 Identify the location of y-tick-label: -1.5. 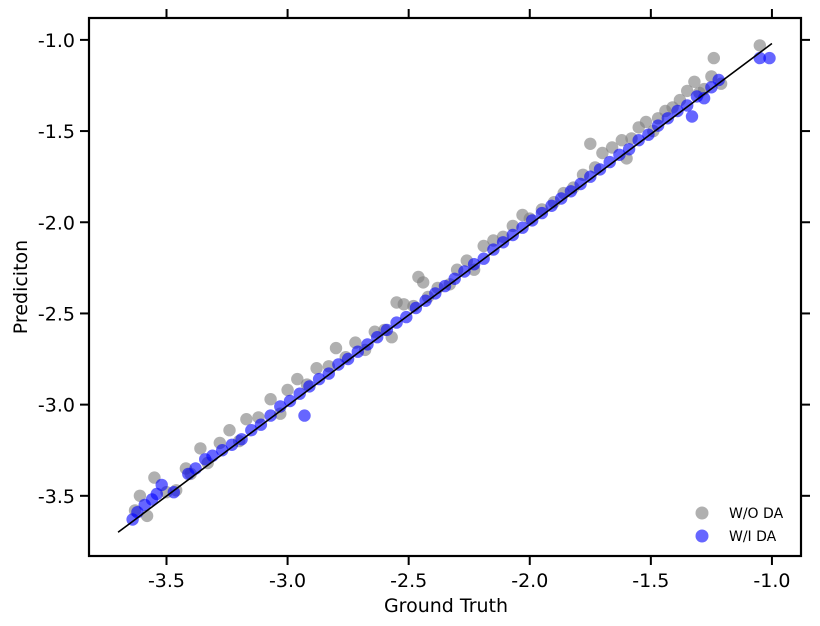
(56, 132).